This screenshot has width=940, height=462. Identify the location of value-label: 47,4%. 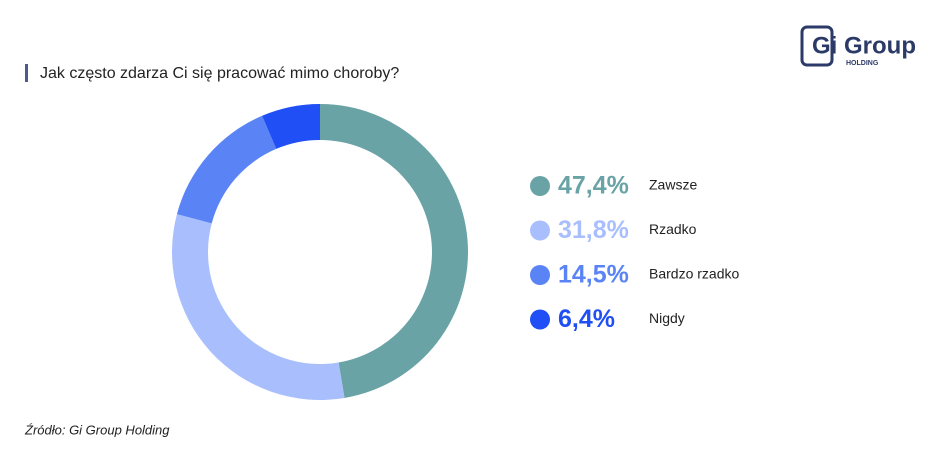
(593, 186).